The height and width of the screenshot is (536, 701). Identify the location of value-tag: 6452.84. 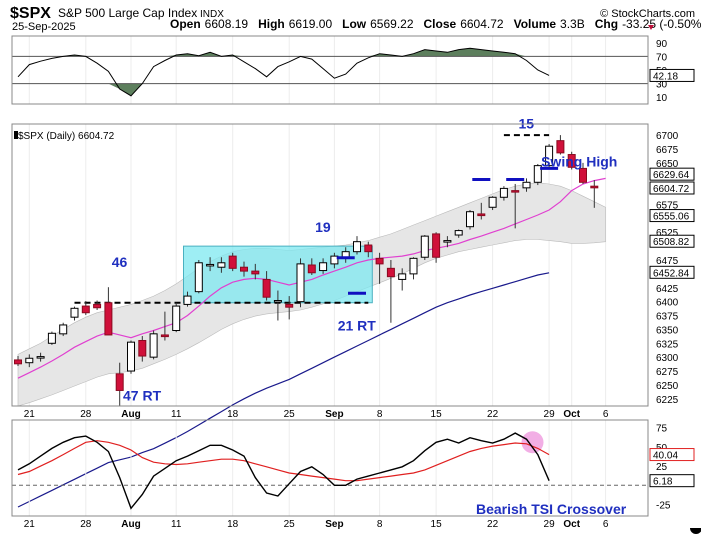
(671, 273).